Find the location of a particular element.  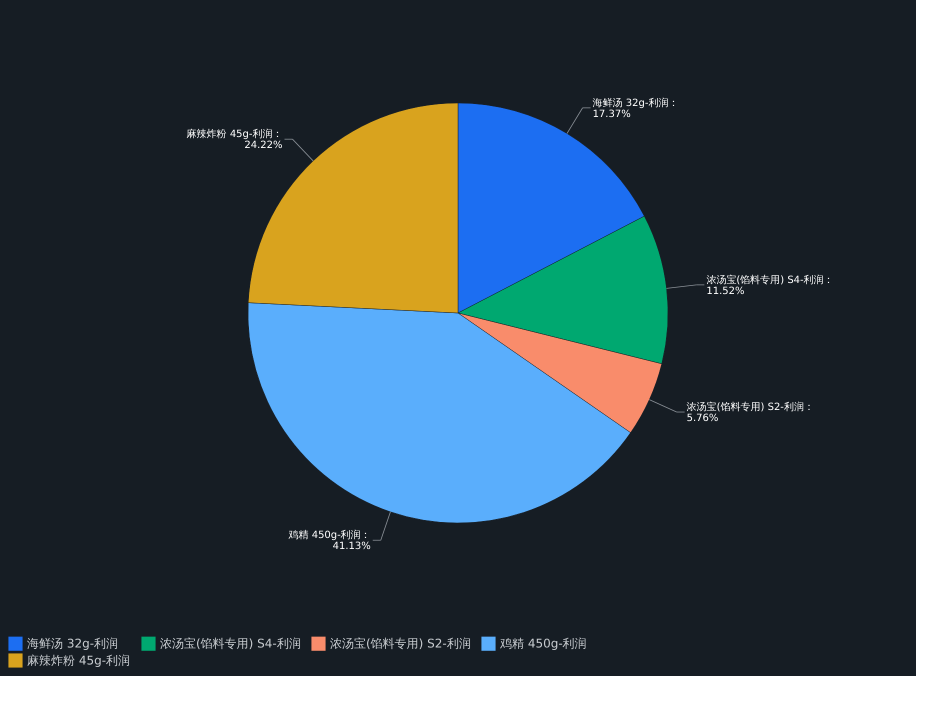

legend-label: 海鲜汤 32g-利润 is located at coordinates (72, 643).